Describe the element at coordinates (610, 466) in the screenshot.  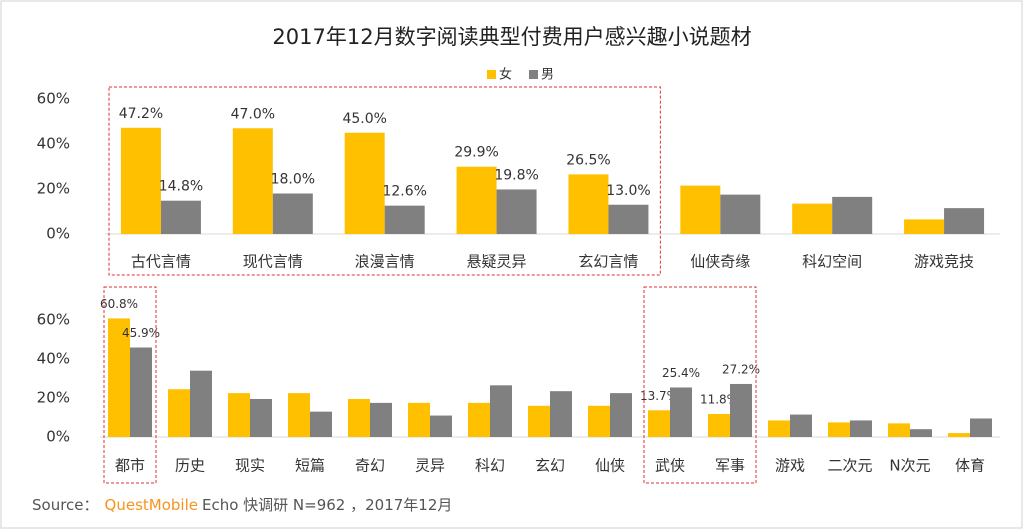
I see `x-tick-label: 仙侠` at that location.